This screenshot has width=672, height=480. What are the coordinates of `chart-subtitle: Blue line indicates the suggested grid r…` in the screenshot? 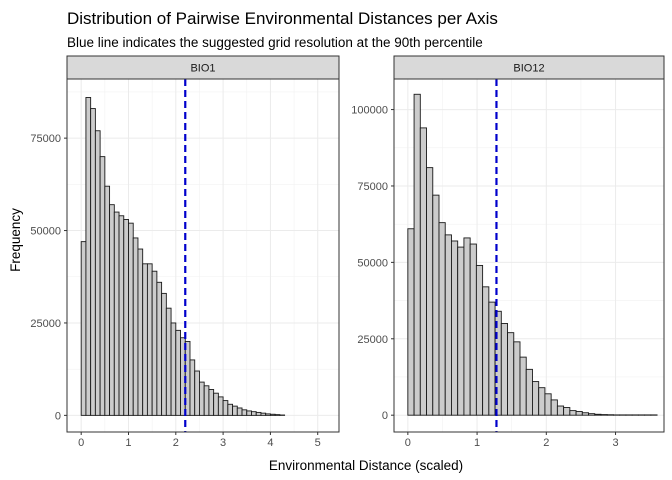 It's located at (275, 42).